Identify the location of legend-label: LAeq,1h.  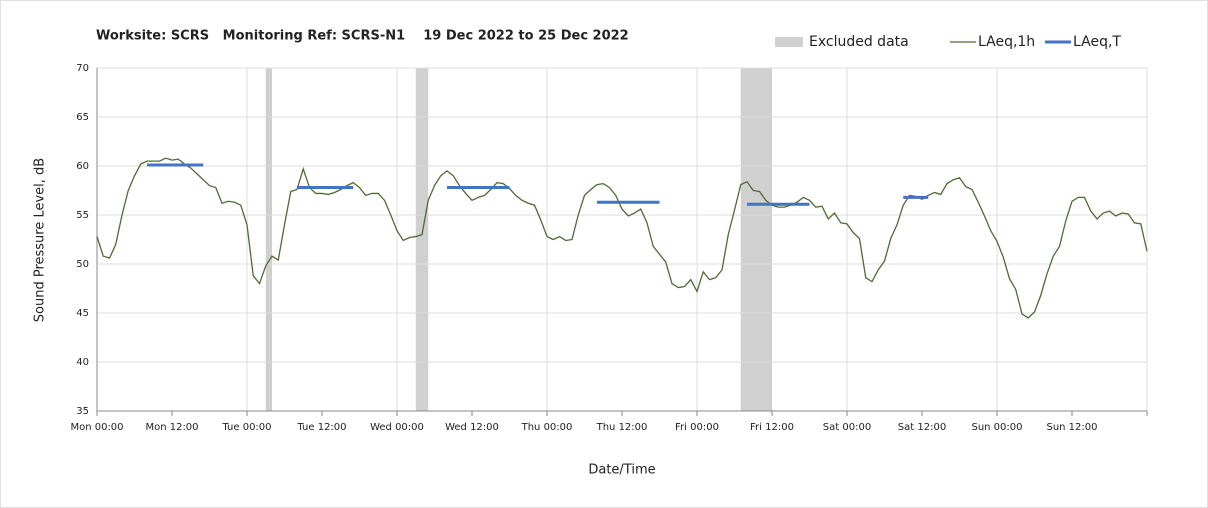
(1006, 42).